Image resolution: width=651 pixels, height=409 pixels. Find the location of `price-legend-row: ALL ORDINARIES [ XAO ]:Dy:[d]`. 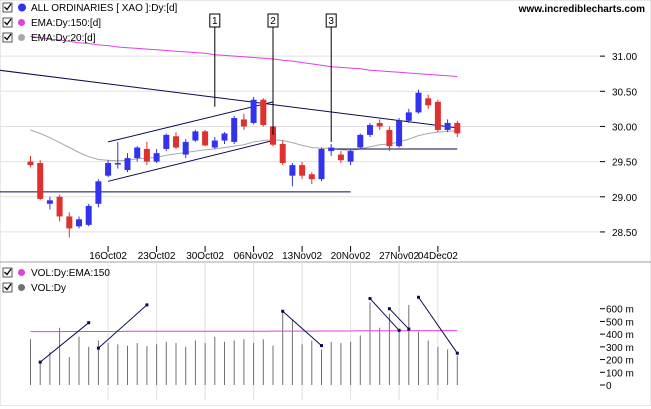

price-legend-row: ALL ORDINARIES [ XAO ]:Dy:[d] is located at coordinates (90, 8).